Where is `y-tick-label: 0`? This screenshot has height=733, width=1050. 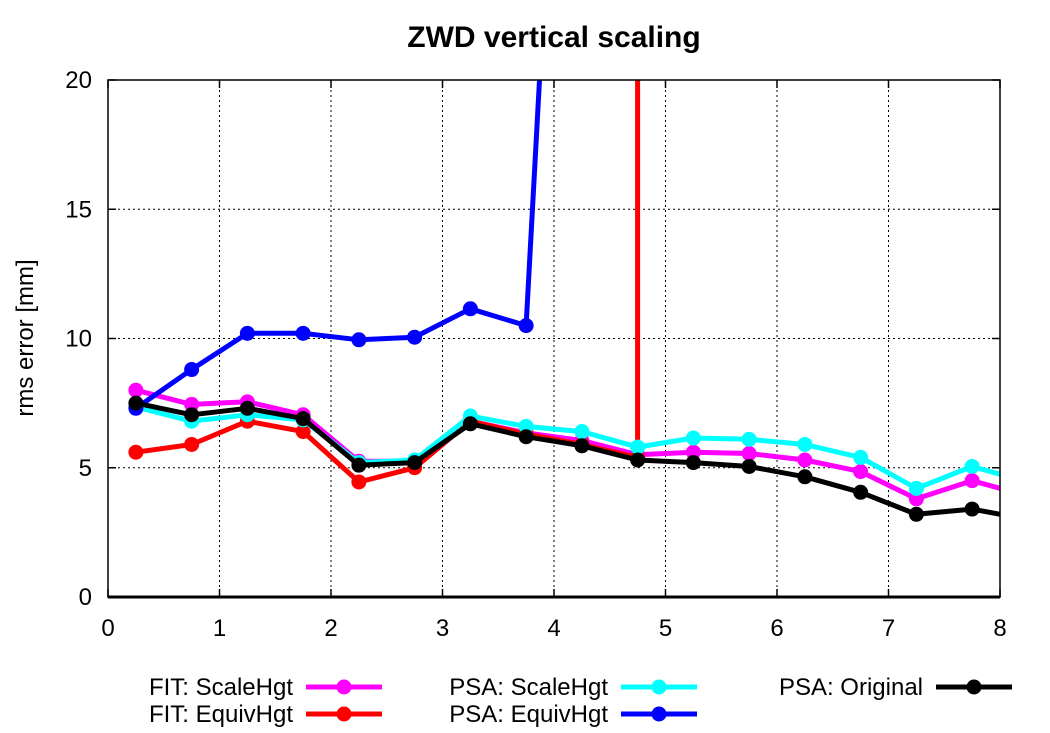 y-tick-label: 0 is located at coordinates (85, 597).